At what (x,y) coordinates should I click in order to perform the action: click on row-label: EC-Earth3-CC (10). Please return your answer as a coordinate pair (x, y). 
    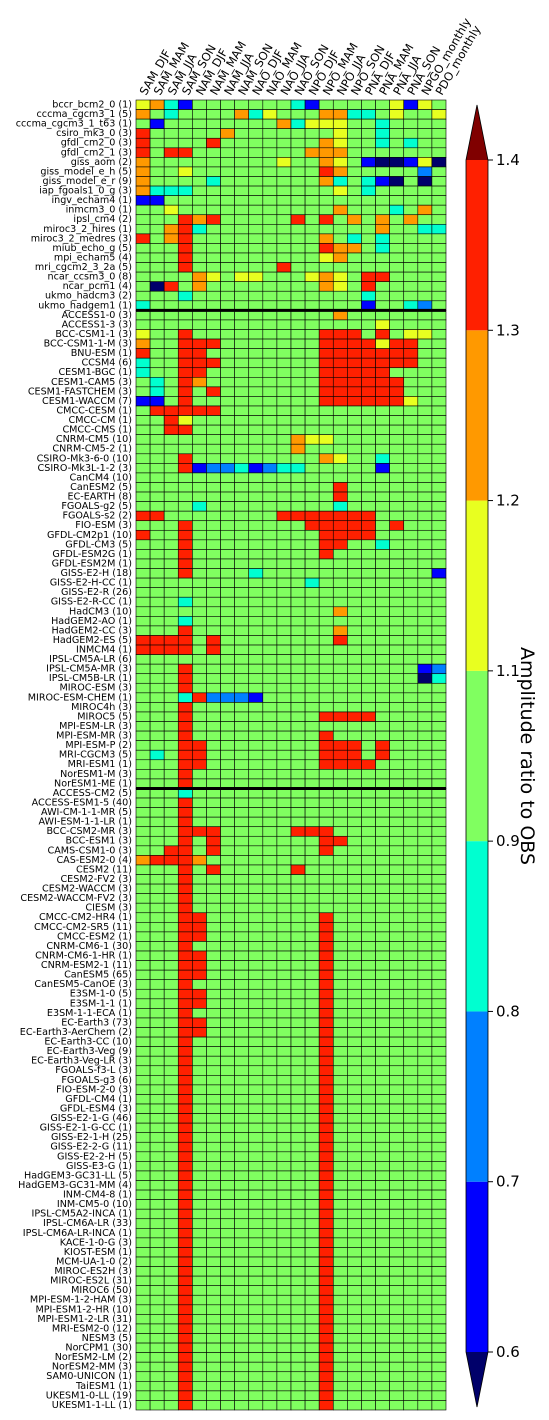
    Looking at the image, I should click on (88, 1042).